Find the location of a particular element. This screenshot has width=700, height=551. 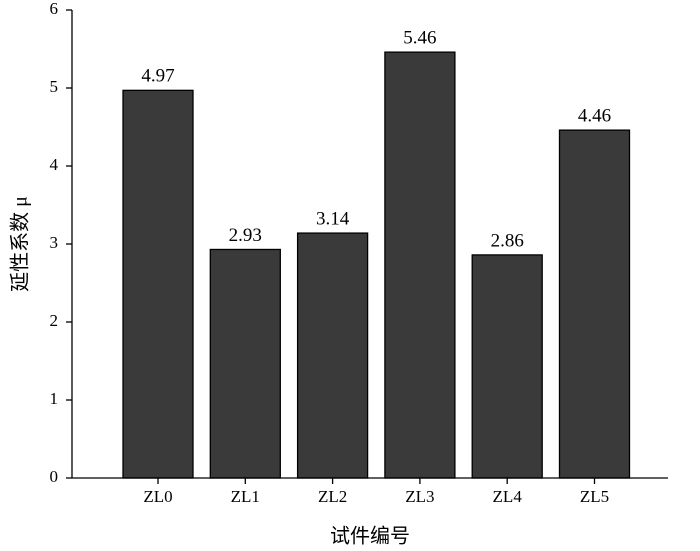

y-tick-label: 1 is located at coordinates (54, 398).